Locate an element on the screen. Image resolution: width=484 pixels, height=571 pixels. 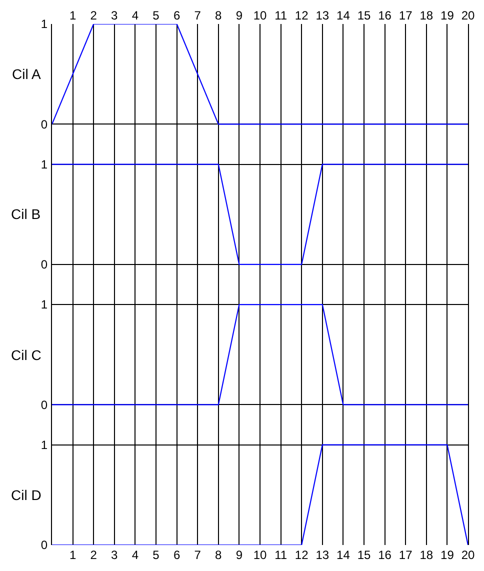
y-axis-title: Cil B is located at coordinates (26, 214).